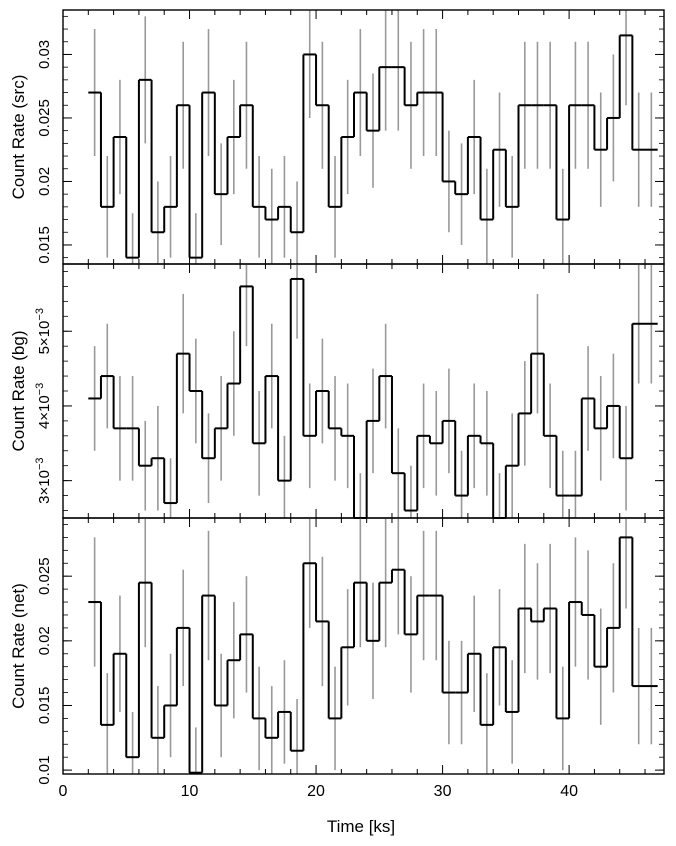  What do you see at coordinates (63, 791) in the screenshot?
I see `x-tick-label: 0` at bounding box center [63, 791].